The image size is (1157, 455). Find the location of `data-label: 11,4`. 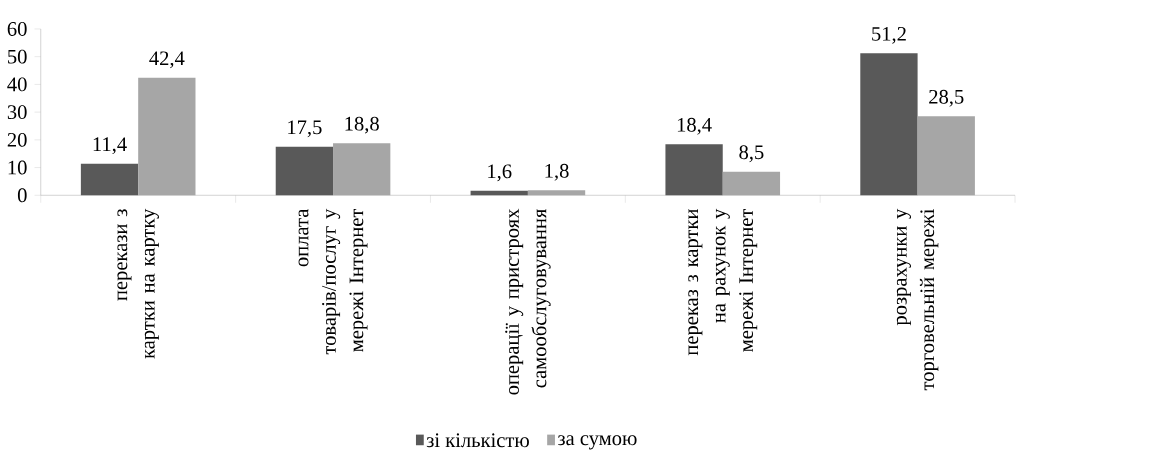

data-label: 11,4 is located at coordinates (110, 146).